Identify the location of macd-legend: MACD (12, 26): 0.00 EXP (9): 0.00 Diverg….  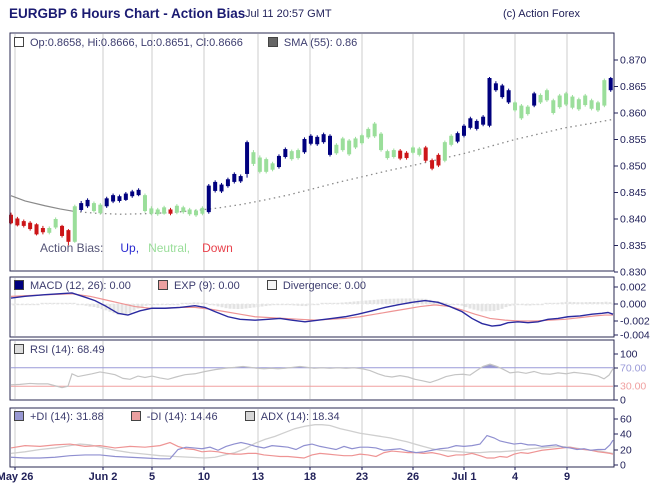
(190, 286).